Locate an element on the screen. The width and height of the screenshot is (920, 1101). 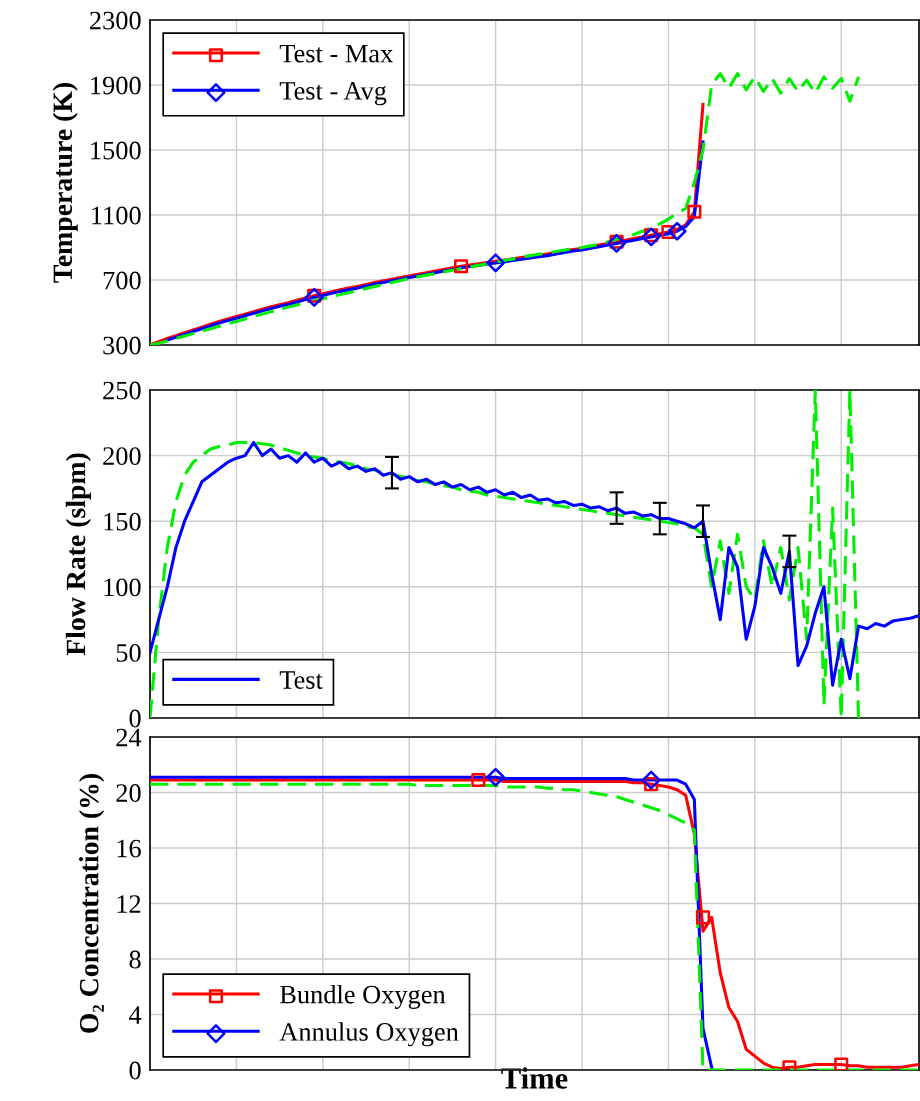
y-tick-label: 2300 is located at coordinates (115, 20).